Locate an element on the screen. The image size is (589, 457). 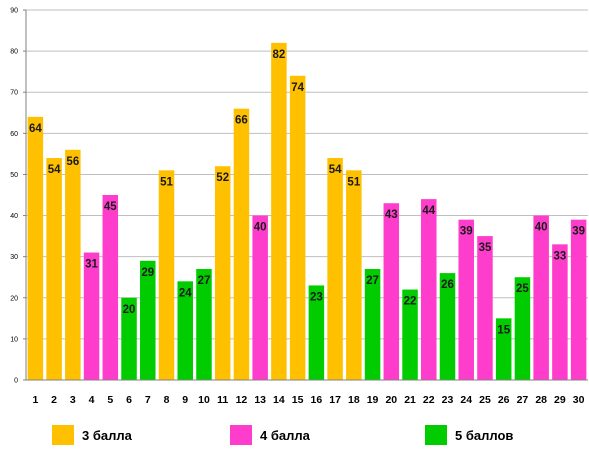
data-label: 35 is located at coordinates (485, 248).